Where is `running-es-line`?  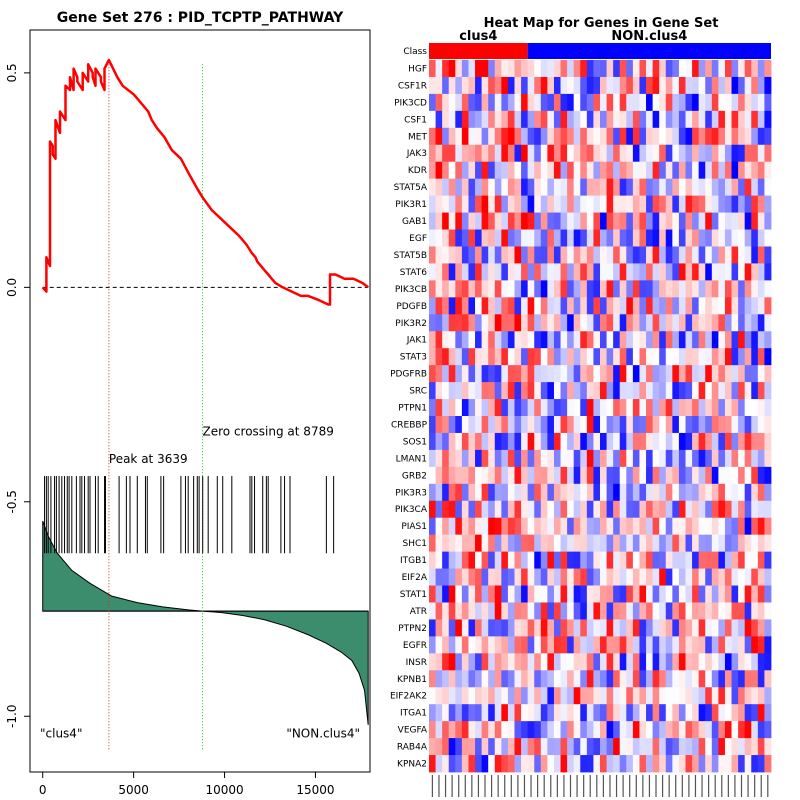
running-es-line is located at coordinates (205, 182).